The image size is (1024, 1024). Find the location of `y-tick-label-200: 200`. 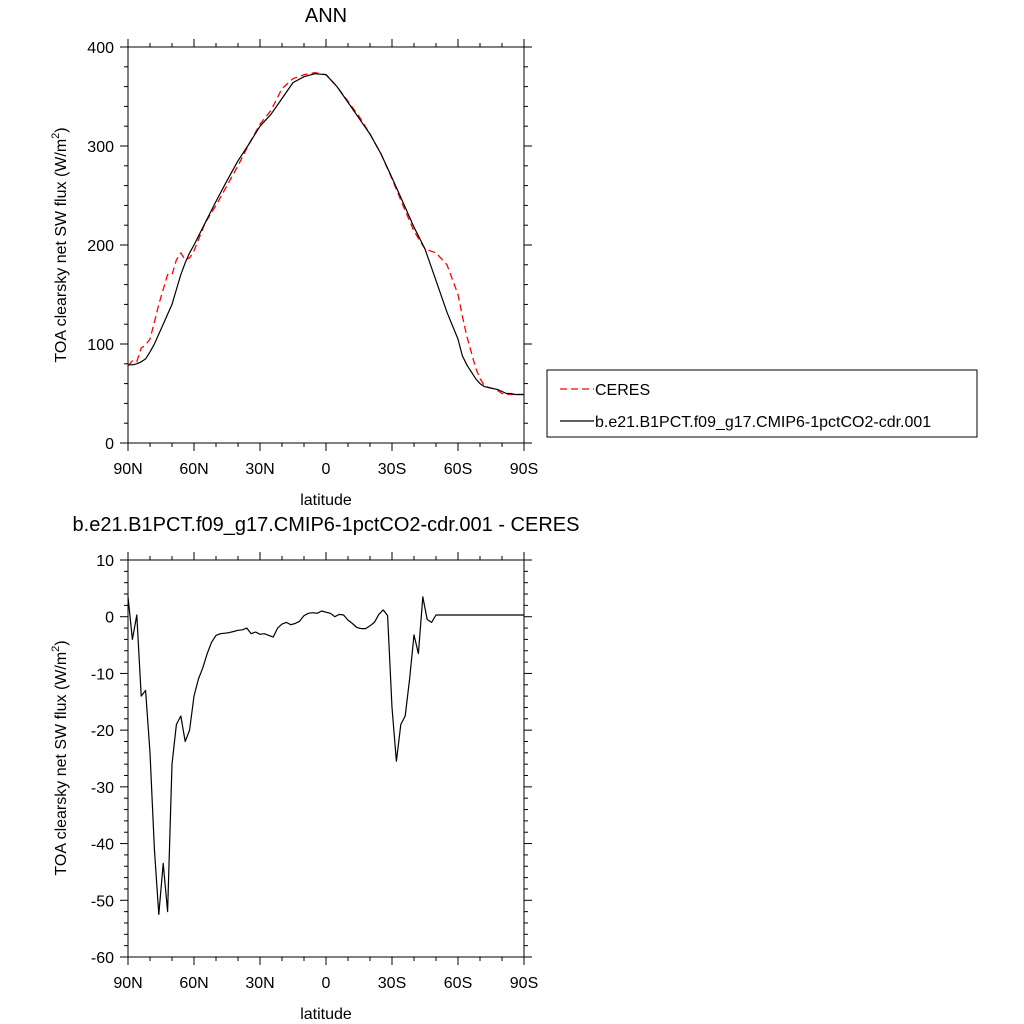

y-tick-label-200: 200 is located at coordinates (100, 246).